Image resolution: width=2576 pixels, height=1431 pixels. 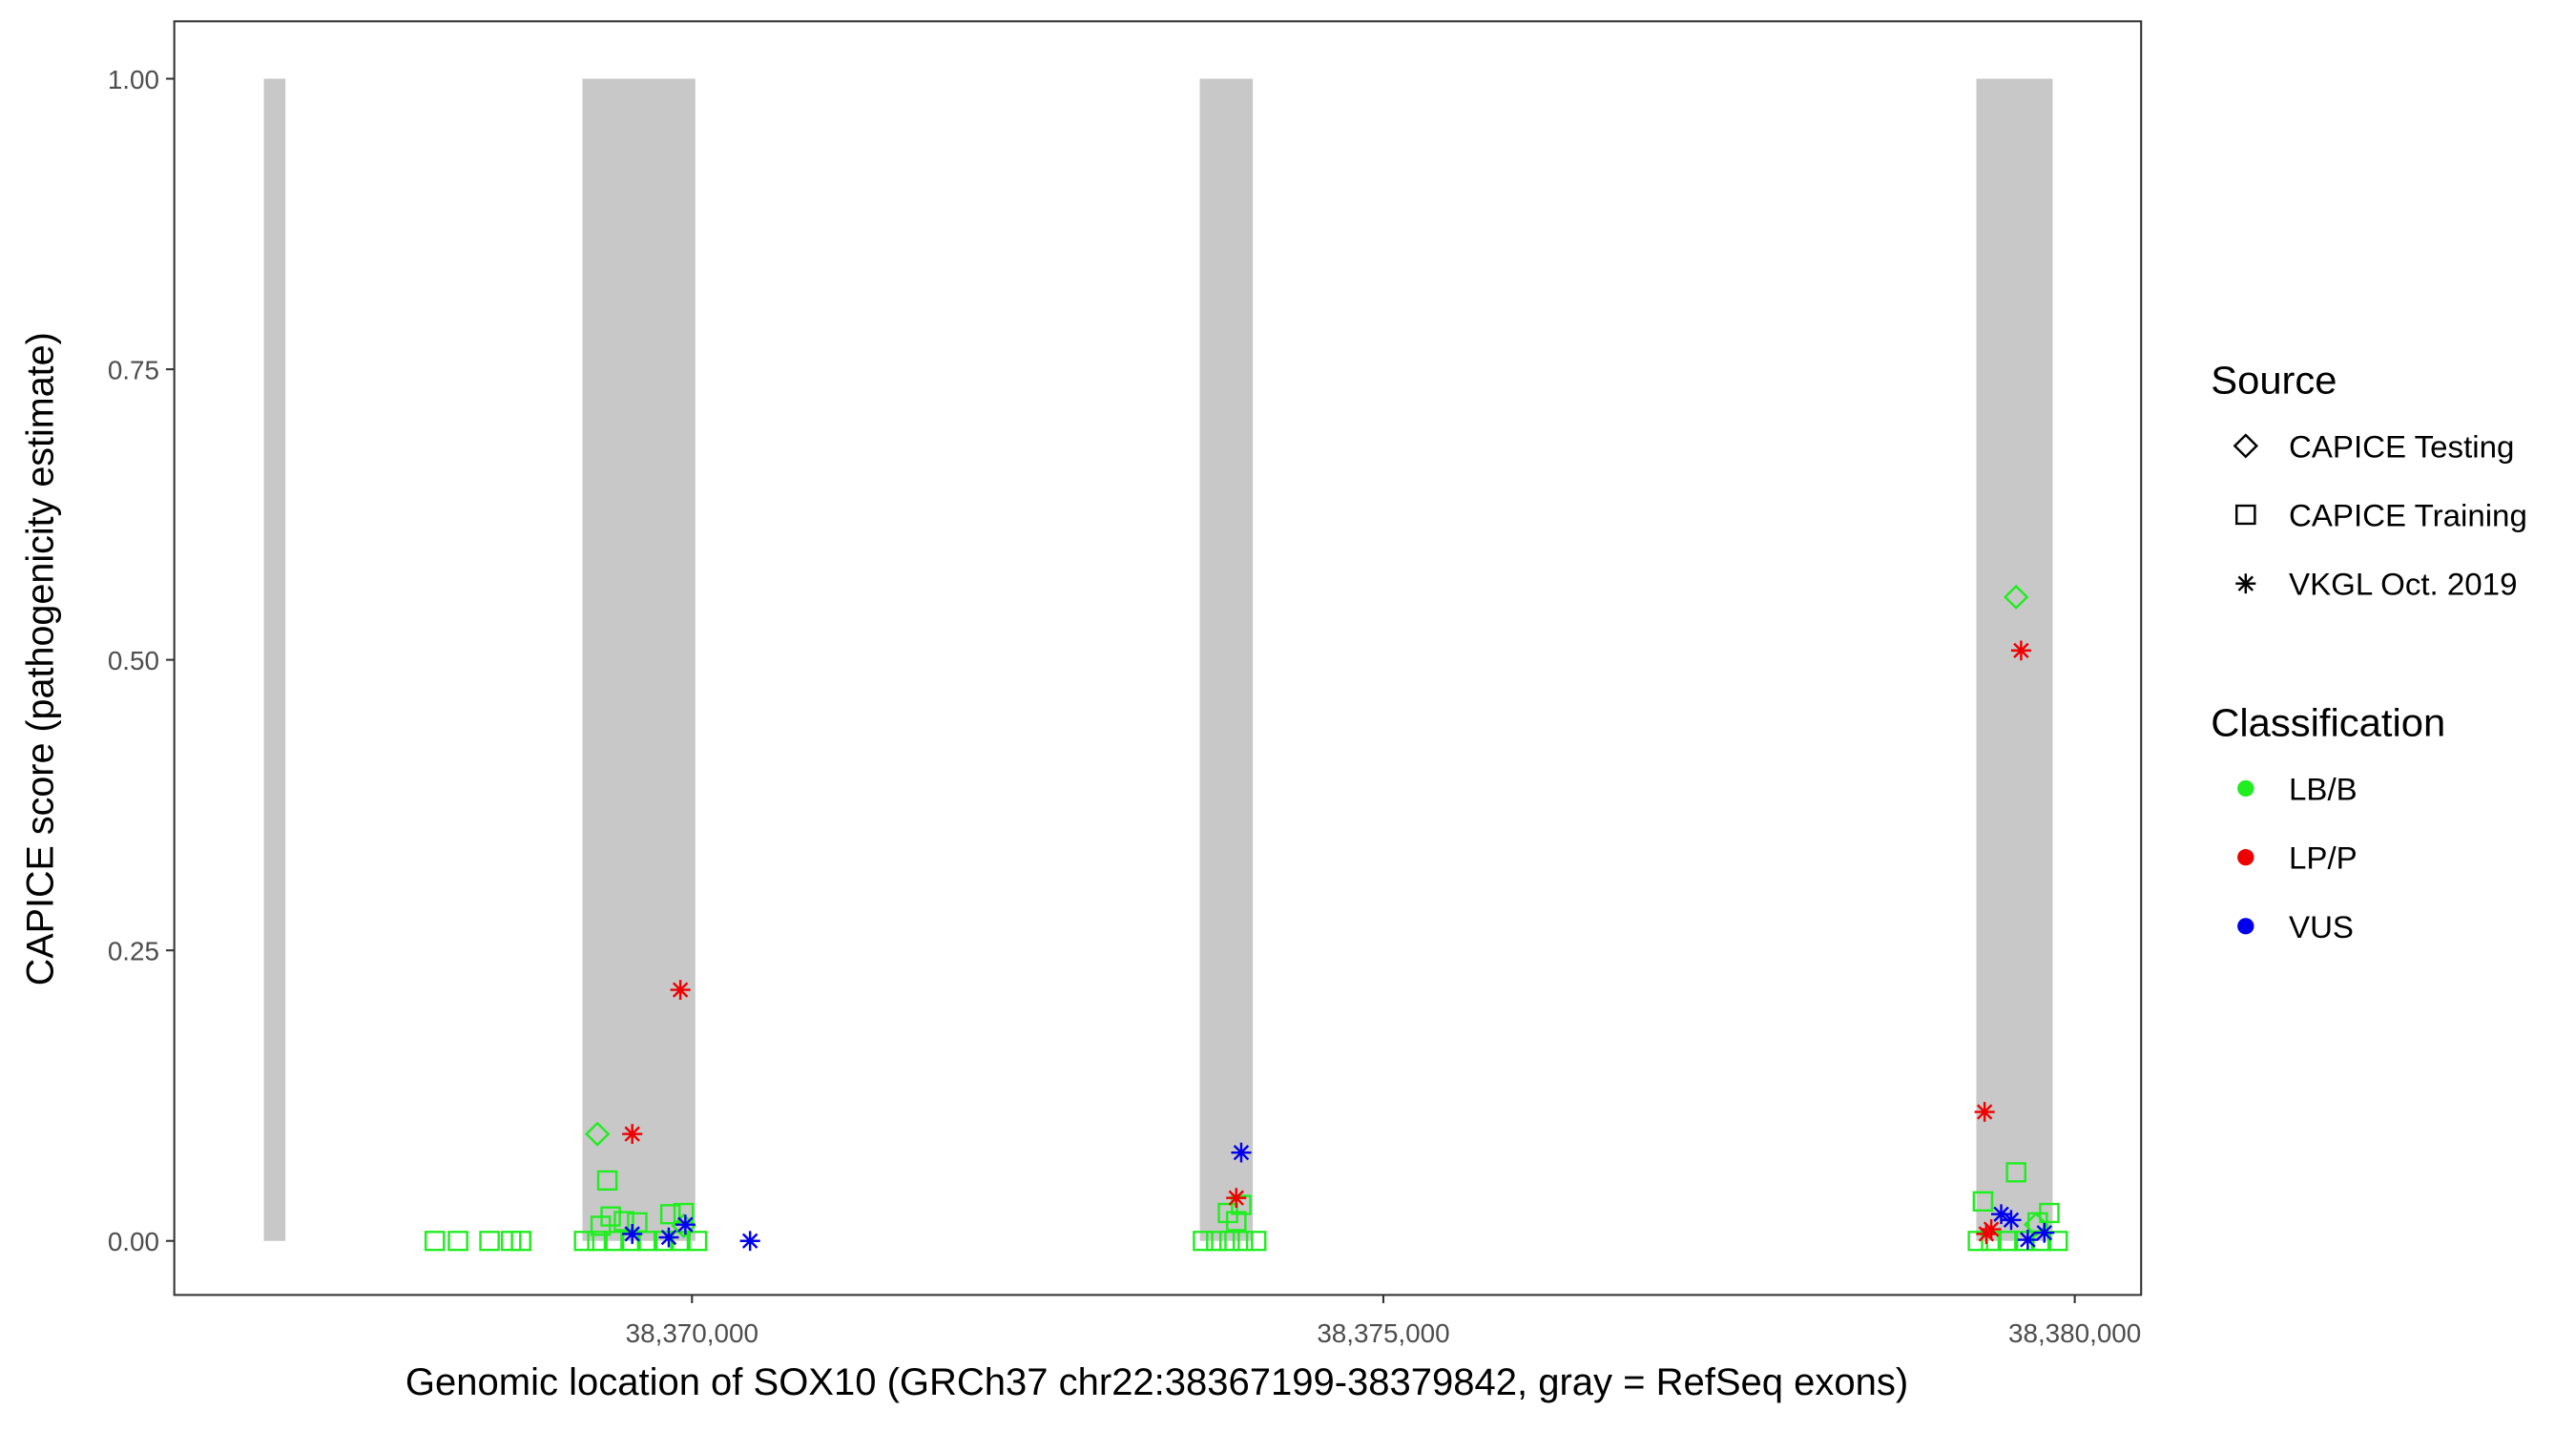 I want to click on y-tick-label: 0.50, so click(x=133, y=660).